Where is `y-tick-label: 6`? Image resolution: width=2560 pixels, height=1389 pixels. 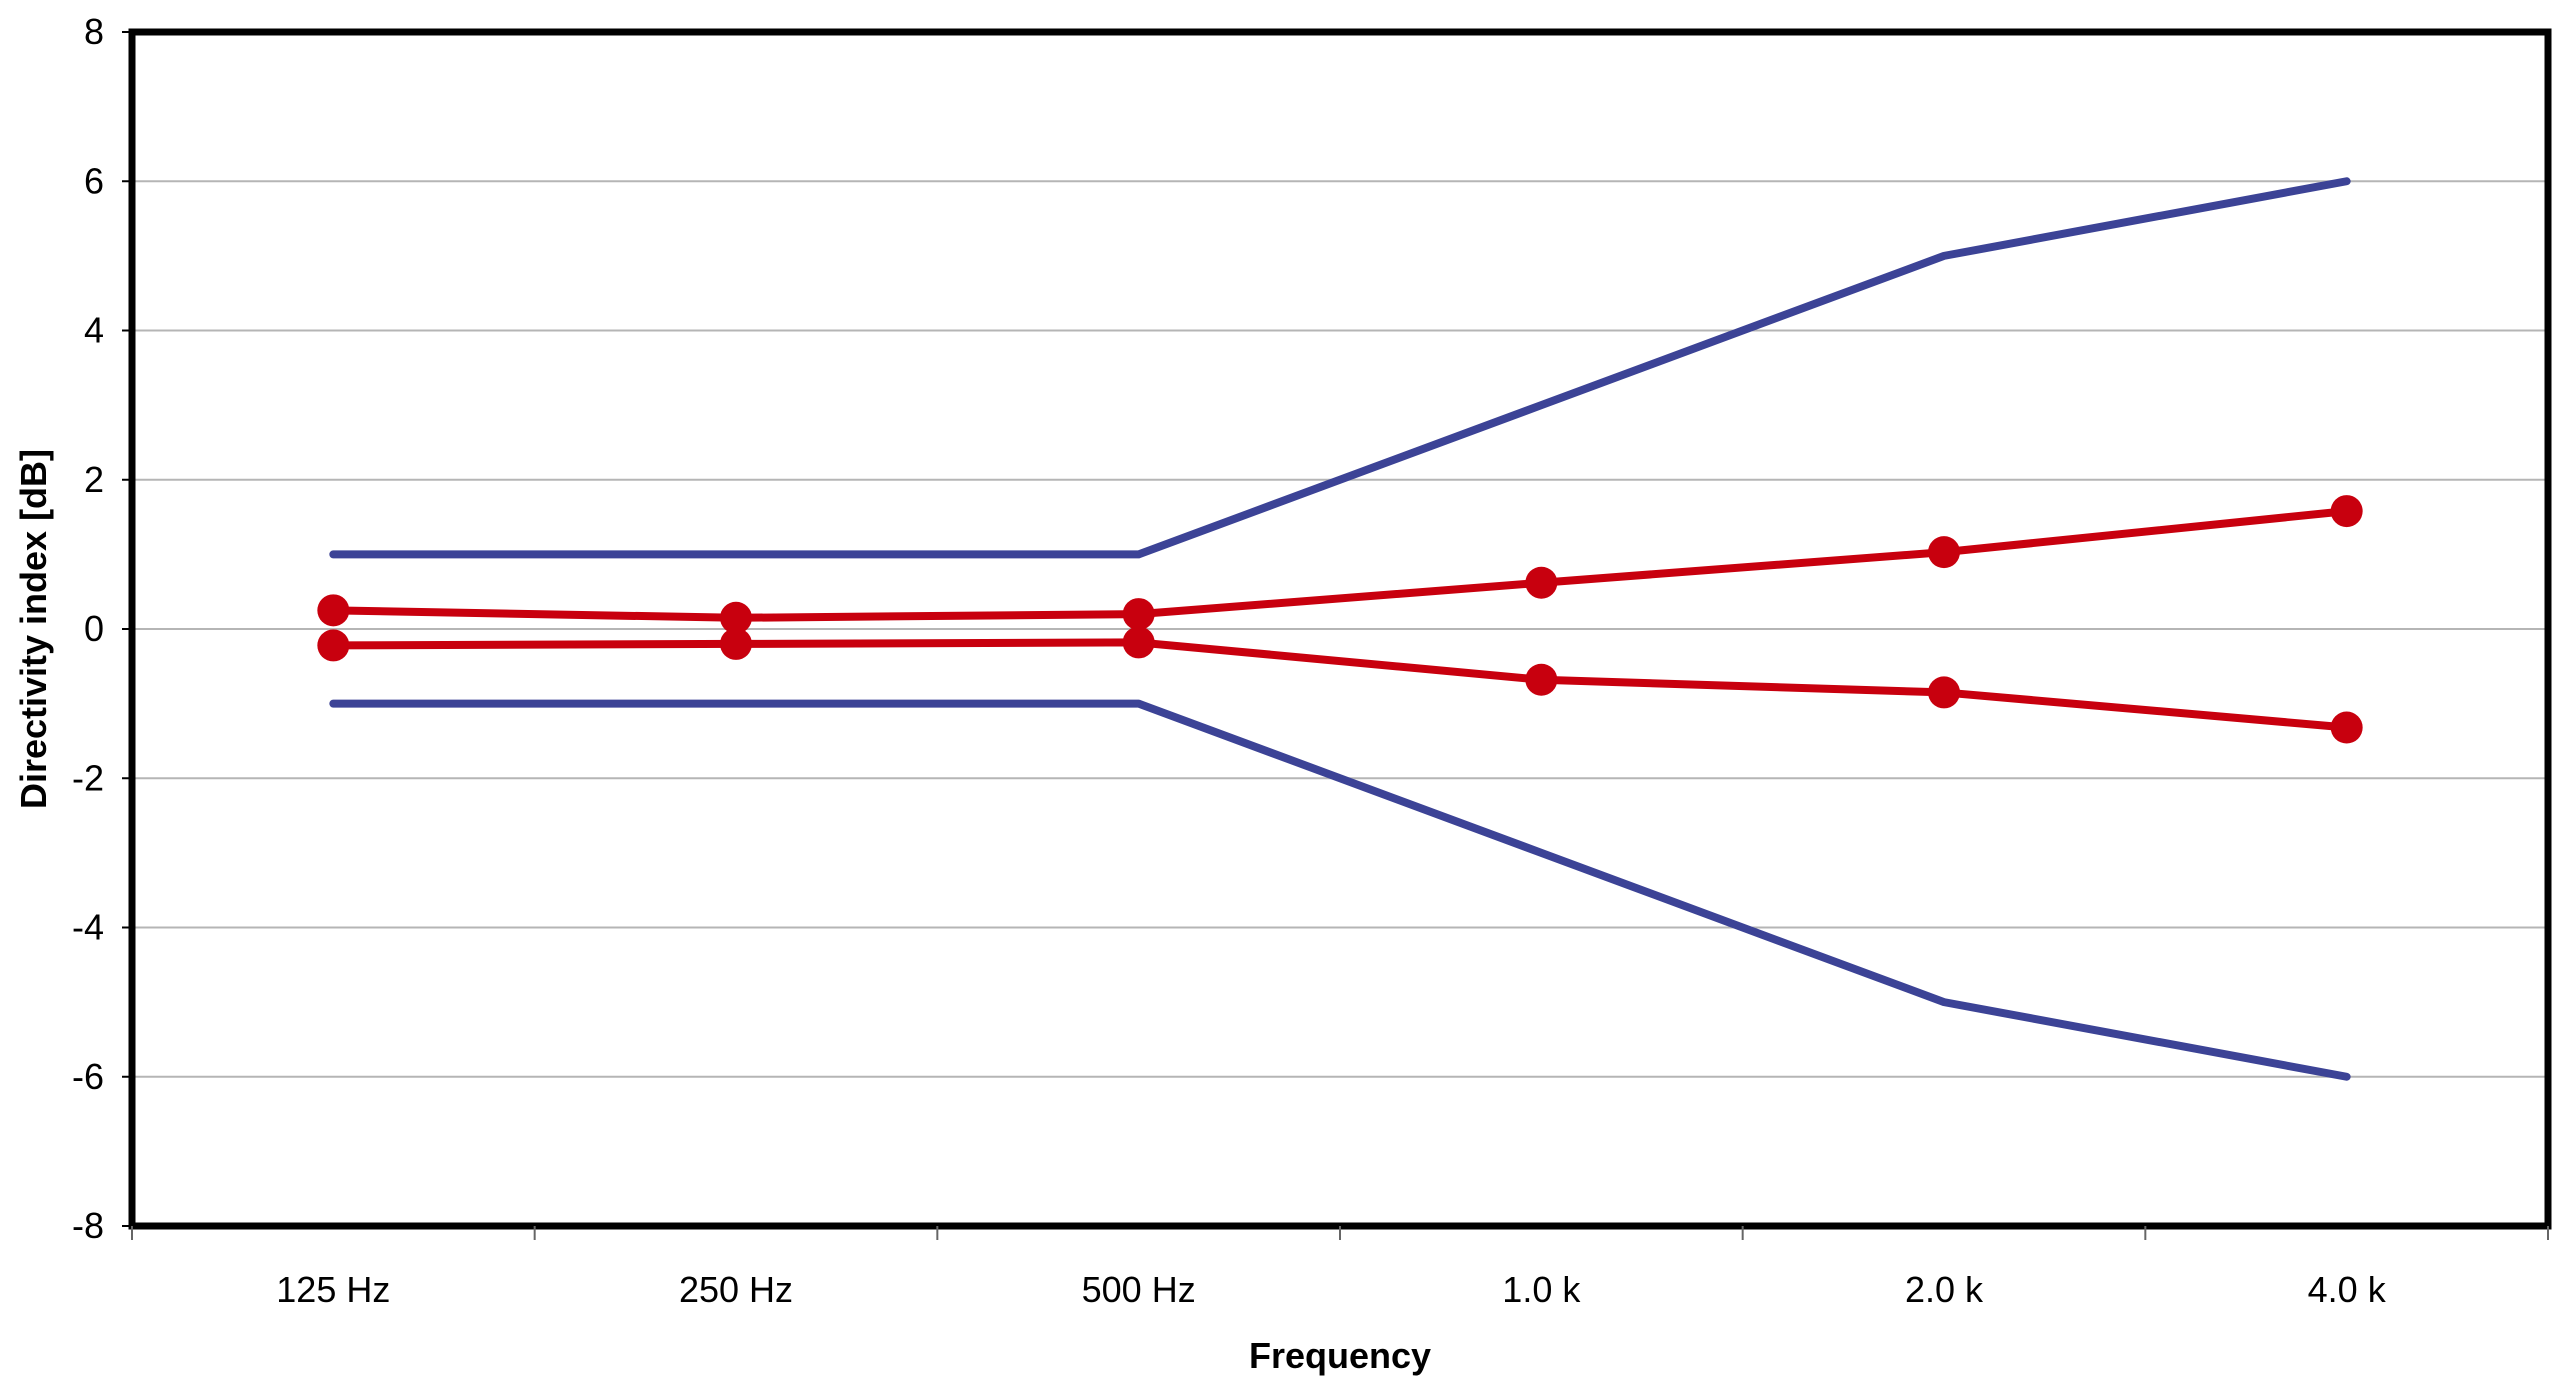 y-tick-label: 6 is located at coordinates (94, 180).